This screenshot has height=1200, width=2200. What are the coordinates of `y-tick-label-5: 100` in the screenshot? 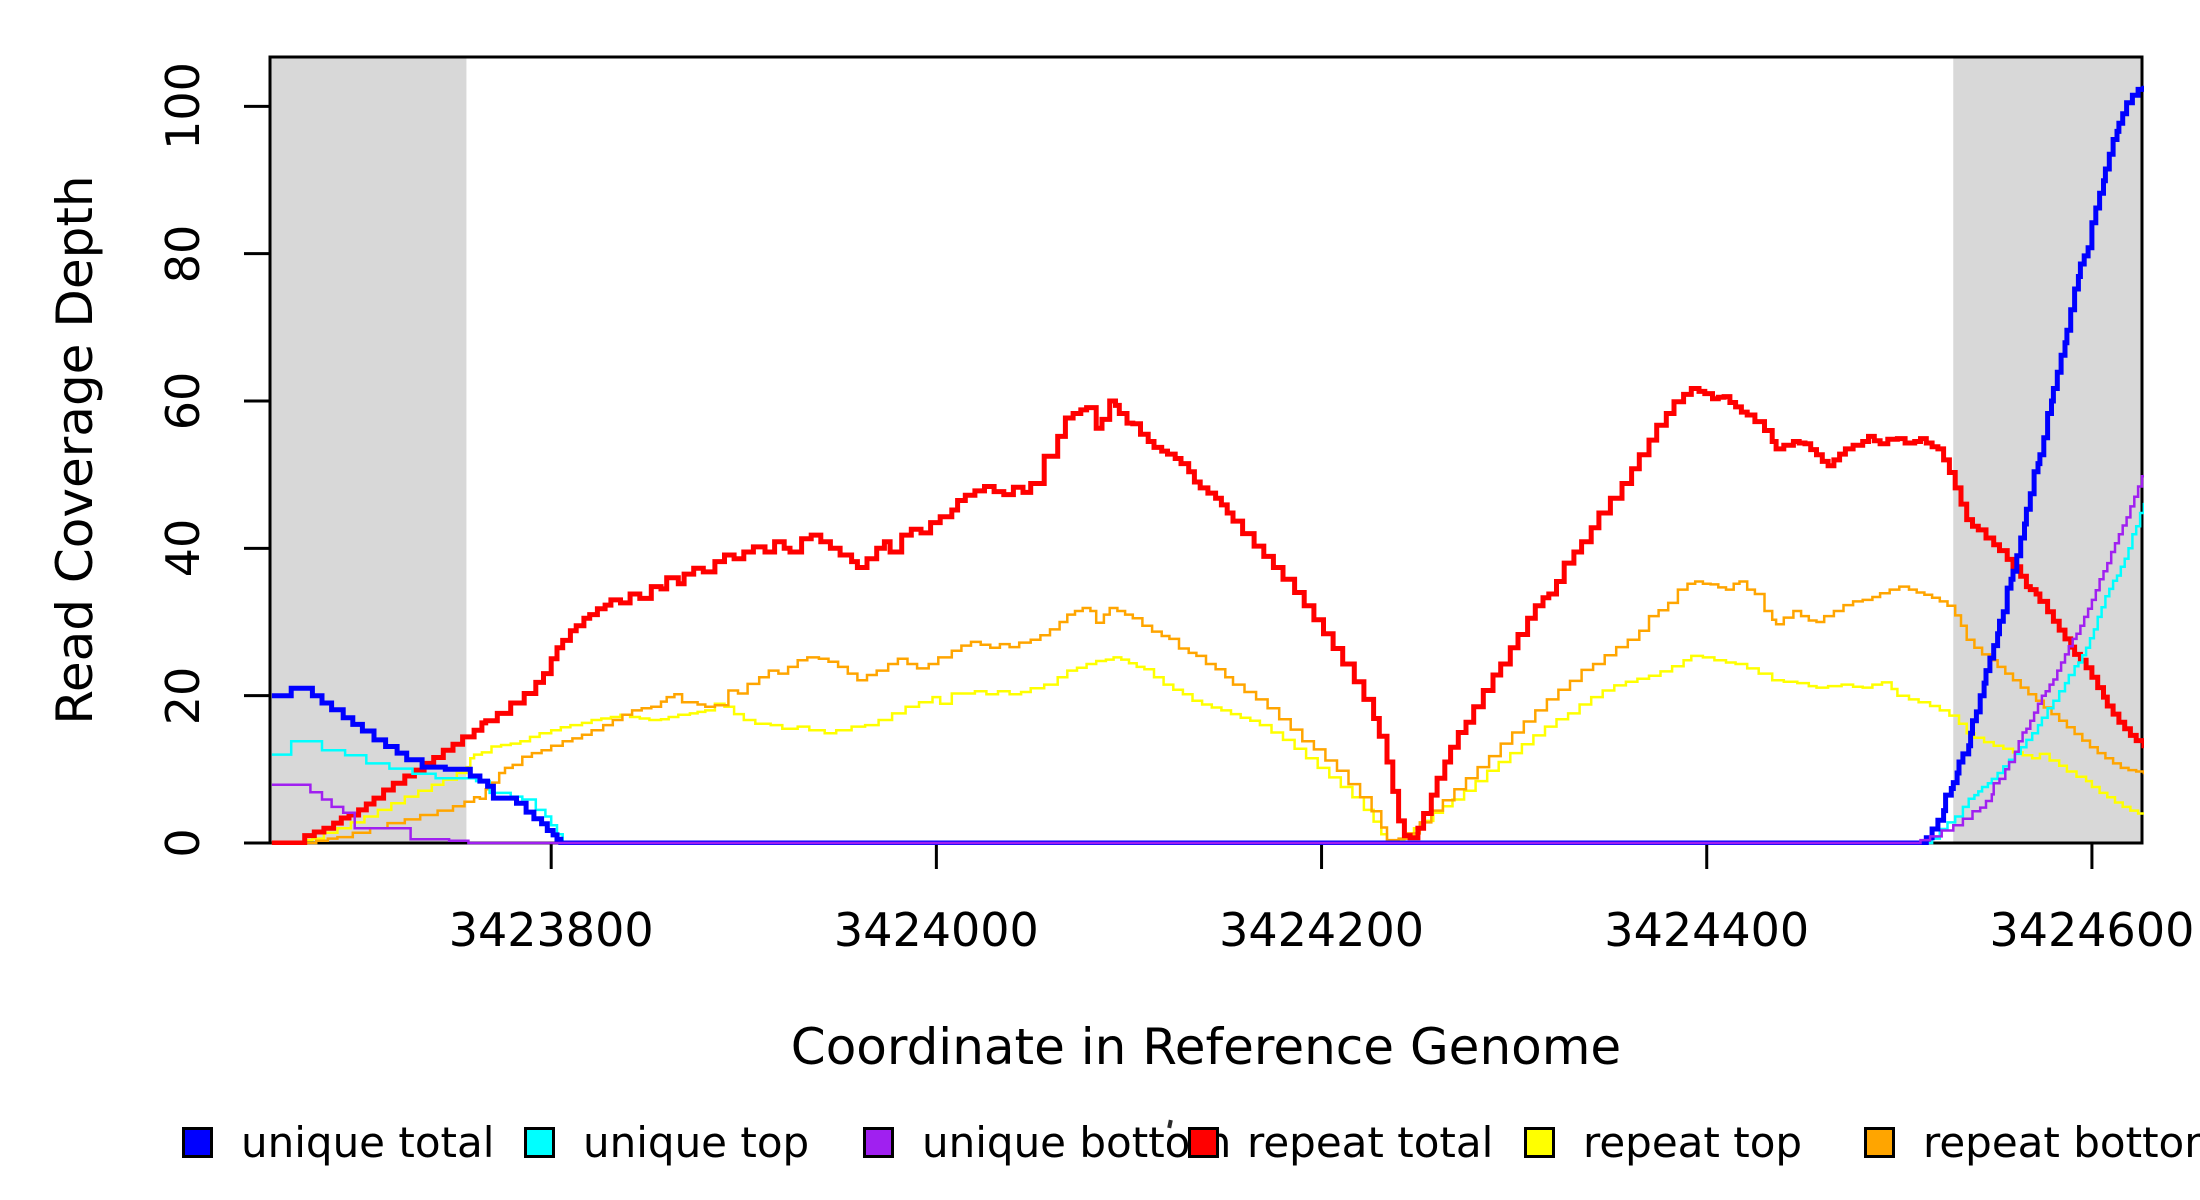 It's located at (183, 106).